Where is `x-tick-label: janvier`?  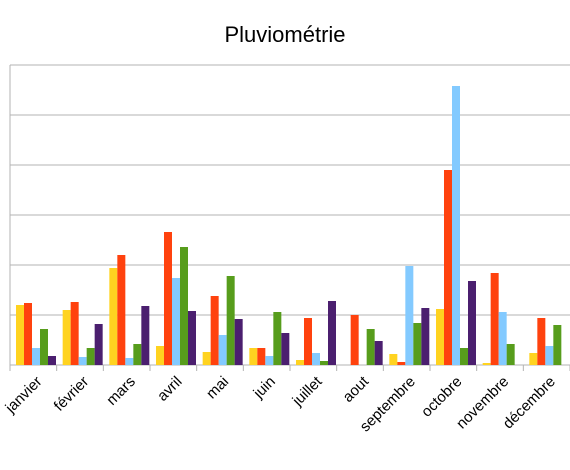
x-tick-label: janvier is located at coordinates (24, 395).